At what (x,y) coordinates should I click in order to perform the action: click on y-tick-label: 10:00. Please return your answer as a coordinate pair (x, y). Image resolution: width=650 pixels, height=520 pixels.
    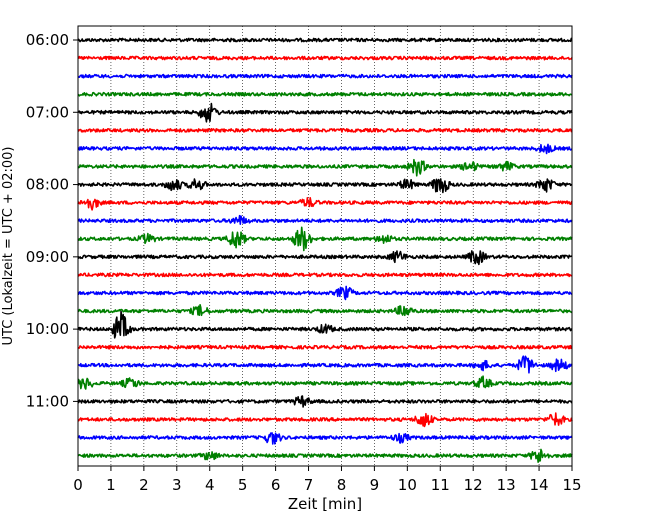
    Looking at the image, I should click on (47, 329).